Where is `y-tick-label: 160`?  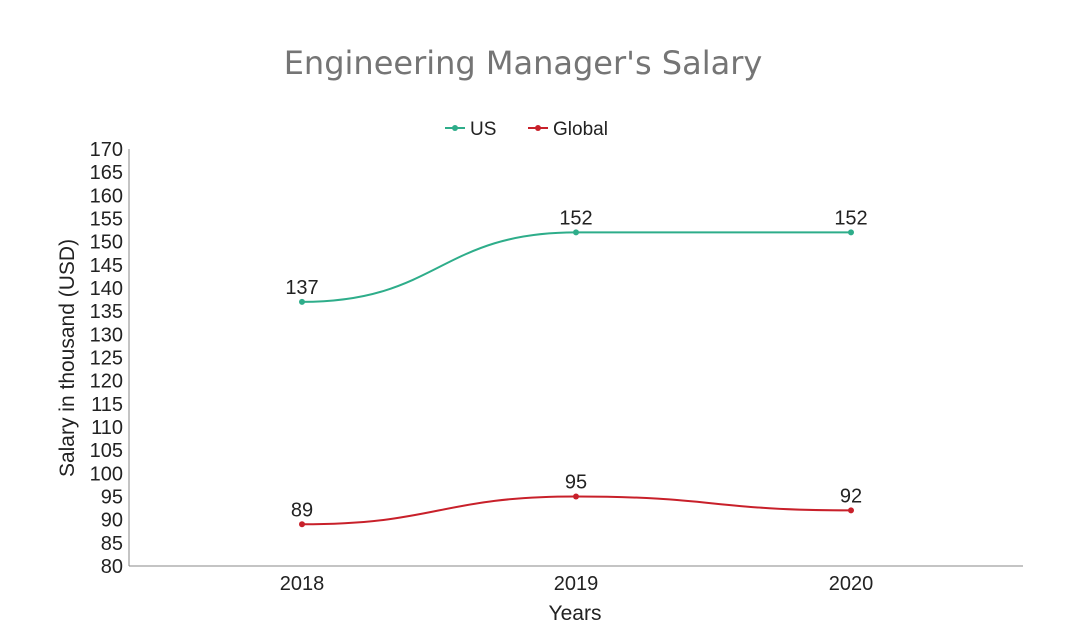
y-tick-label: 160 is located at coordinates (106, 196).